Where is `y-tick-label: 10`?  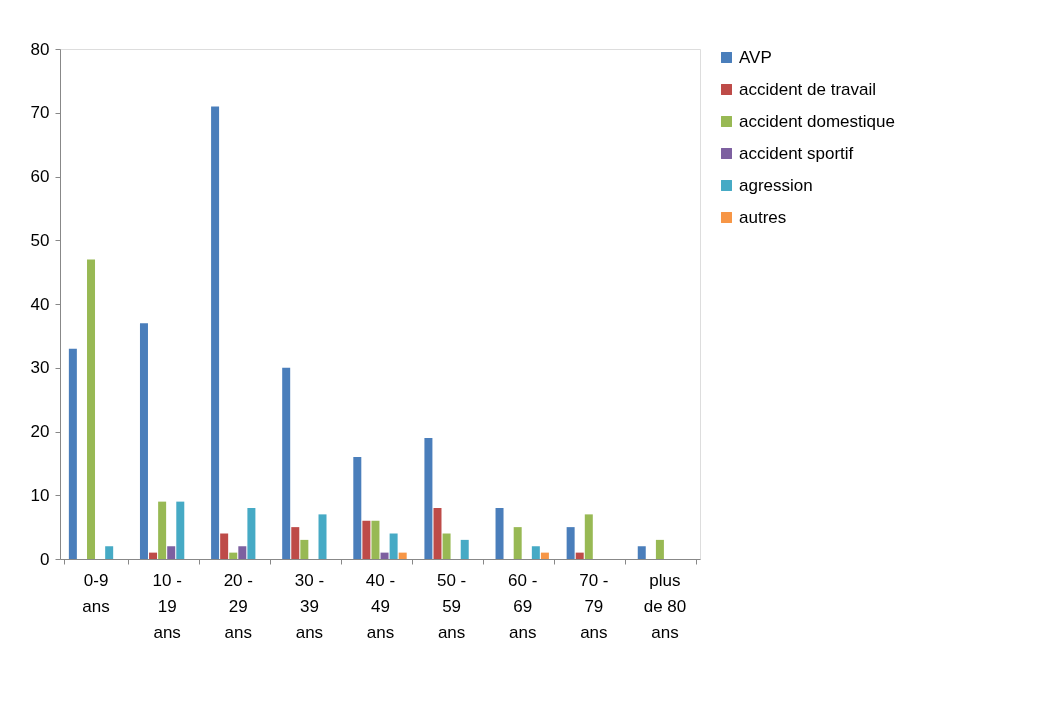 y-tick-label: 10 is located at coordinates (40, 495).